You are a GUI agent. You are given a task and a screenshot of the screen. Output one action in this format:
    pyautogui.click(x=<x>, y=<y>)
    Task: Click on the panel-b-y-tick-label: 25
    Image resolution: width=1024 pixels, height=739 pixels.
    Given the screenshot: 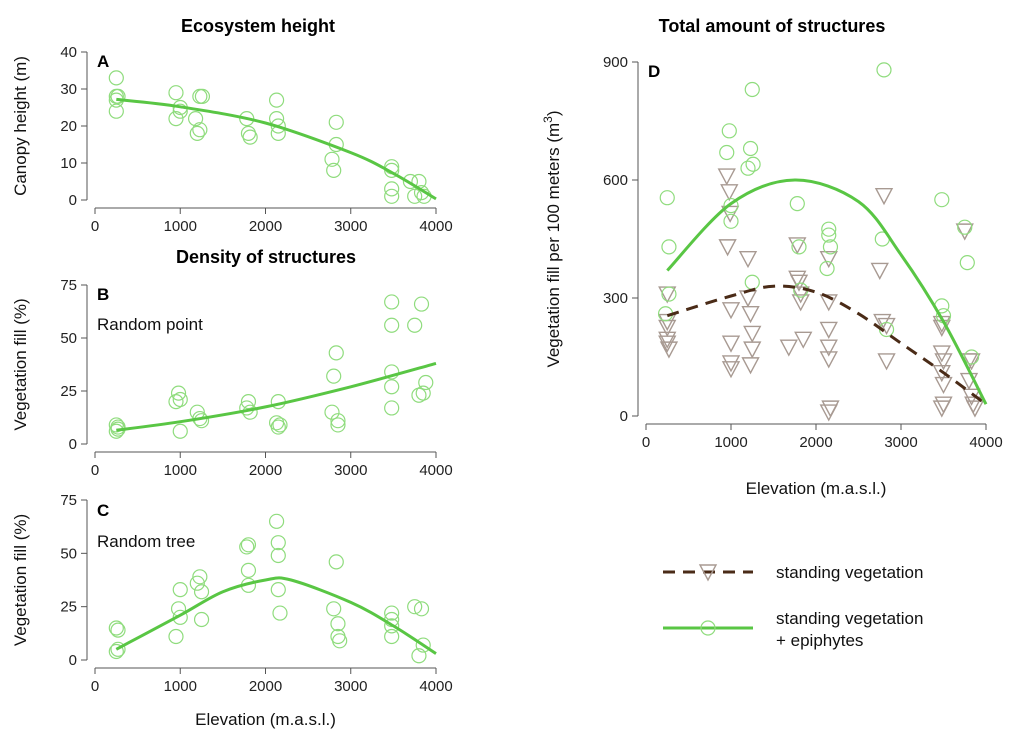 What is the action you would take?
    pyautogui.click(x=68, y=391)
    